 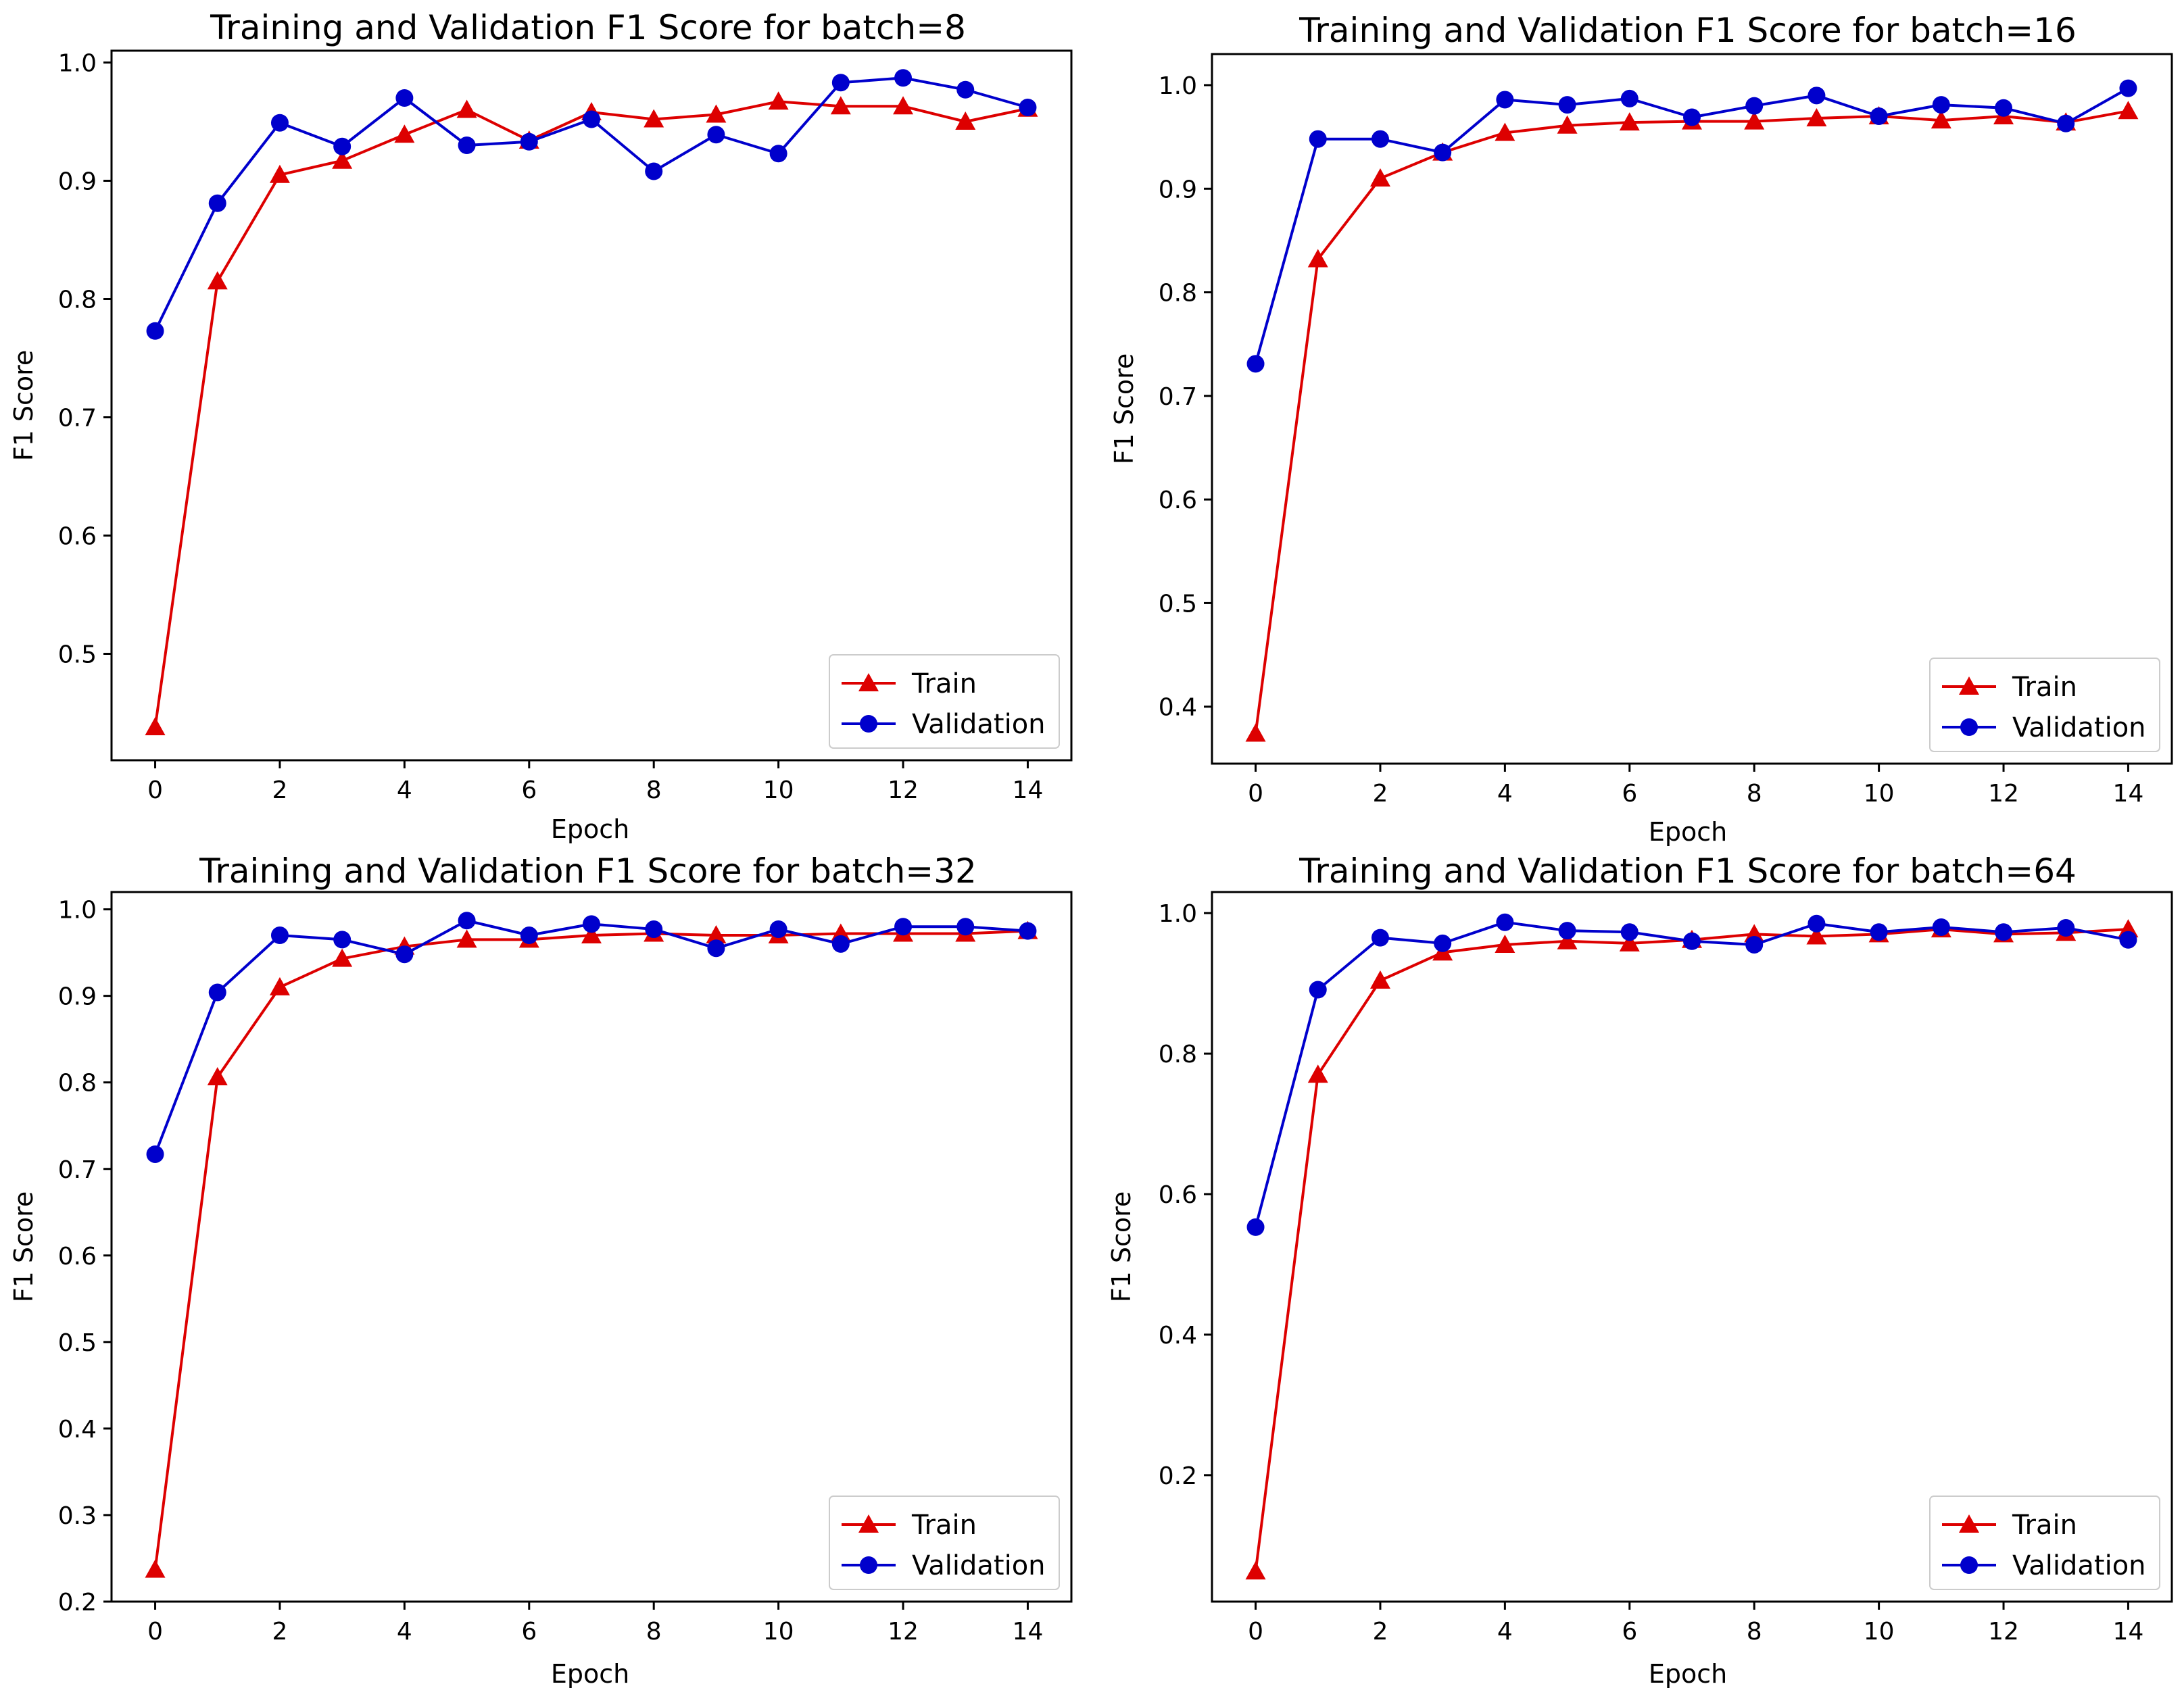 I want to click on y-tick-label: 0.3, so click(x=77, y=1516).